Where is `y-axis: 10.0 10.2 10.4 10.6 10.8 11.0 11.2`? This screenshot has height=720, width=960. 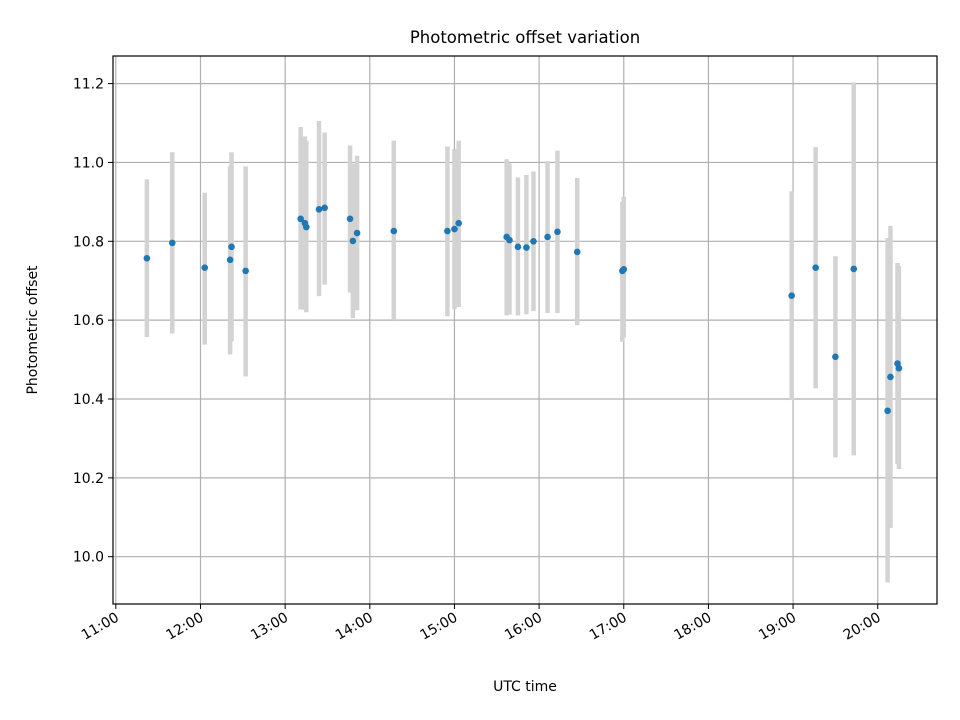 y-axis: 10.0 10.2 10.4 10.6 10.8 11.0 11.2 is located at coordinates (93, 321).